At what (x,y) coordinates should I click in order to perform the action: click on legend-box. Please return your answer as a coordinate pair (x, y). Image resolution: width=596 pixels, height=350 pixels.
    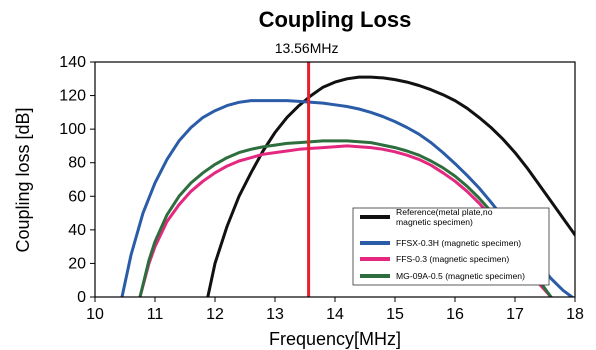
    Looking at the image, I should click on (451, 246).